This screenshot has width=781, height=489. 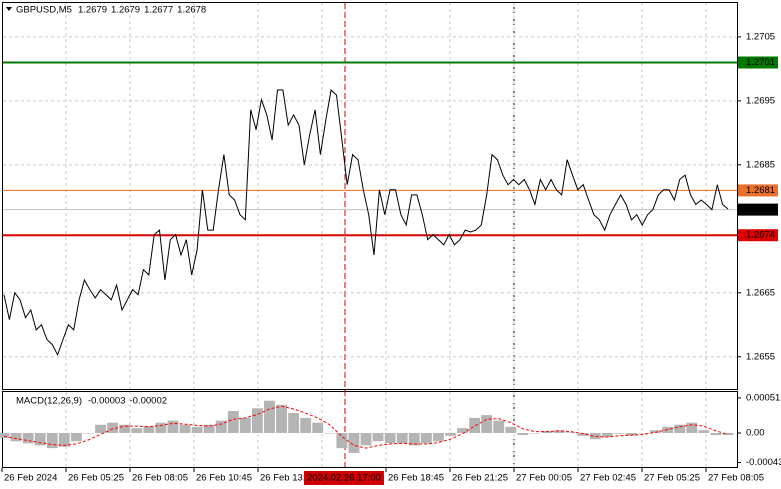 I want to click on cursor-label-bg, so click(x=344, y=478).